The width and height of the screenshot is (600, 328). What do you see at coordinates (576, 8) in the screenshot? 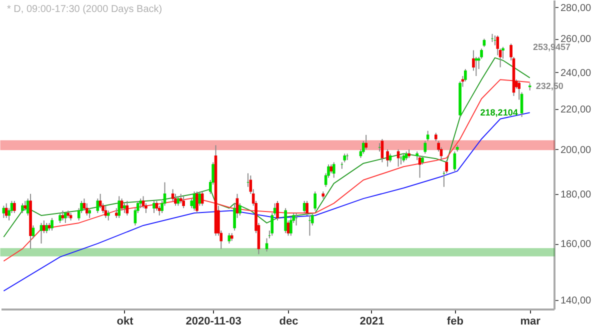
I see `y-tick-label: 280,00` at bounding box center [576, 8].